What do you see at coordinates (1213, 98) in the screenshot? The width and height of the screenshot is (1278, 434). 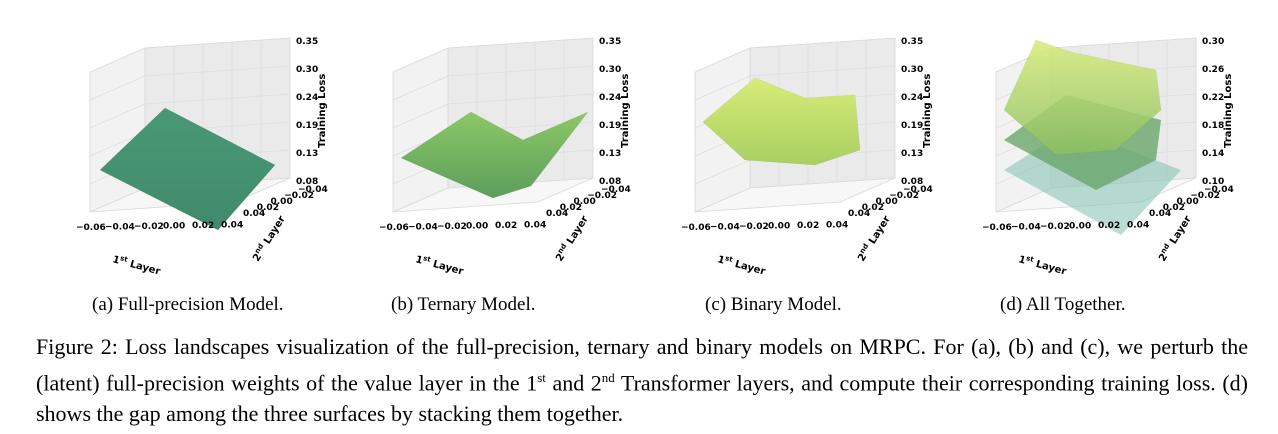 I see `z-tick-label: 0.22` at bounding box center [1213, 98].